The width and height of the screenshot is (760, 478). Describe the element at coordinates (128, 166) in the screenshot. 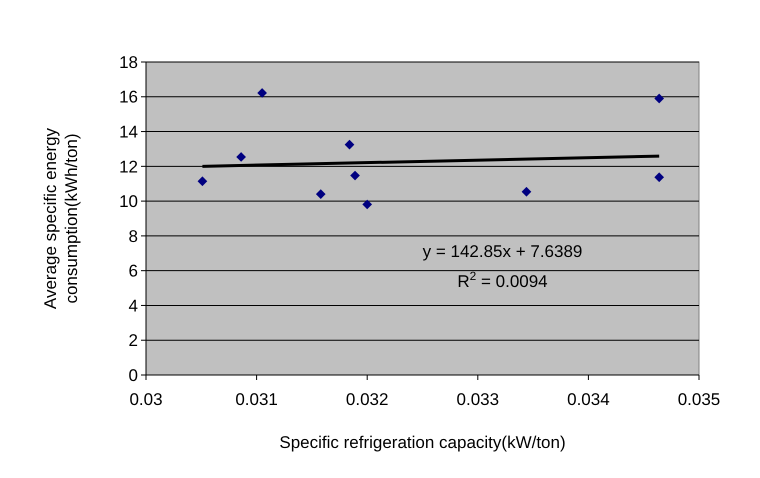

I see `y-tick-label: 12` at that location.